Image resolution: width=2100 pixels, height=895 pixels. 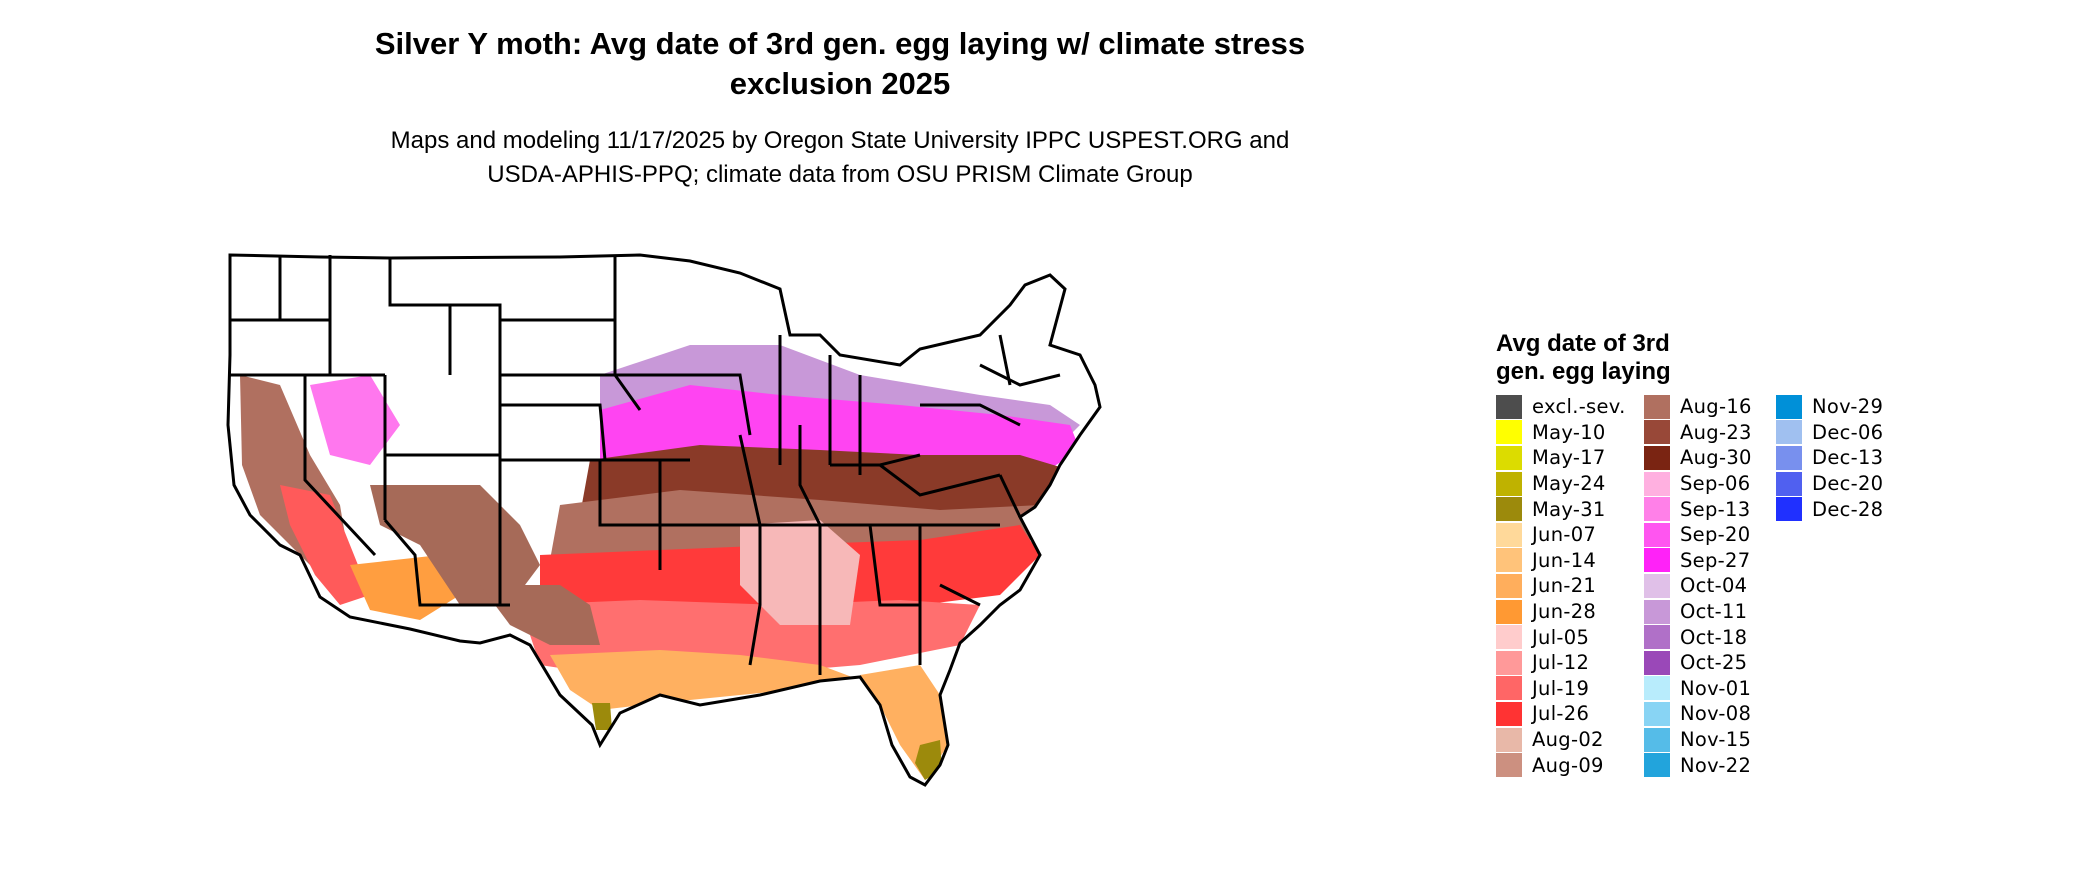 What do you see at coordinates (1848, 484) in the screenshot?
I see `legend-label: Dec-20` at bounding box center [1848, 484].